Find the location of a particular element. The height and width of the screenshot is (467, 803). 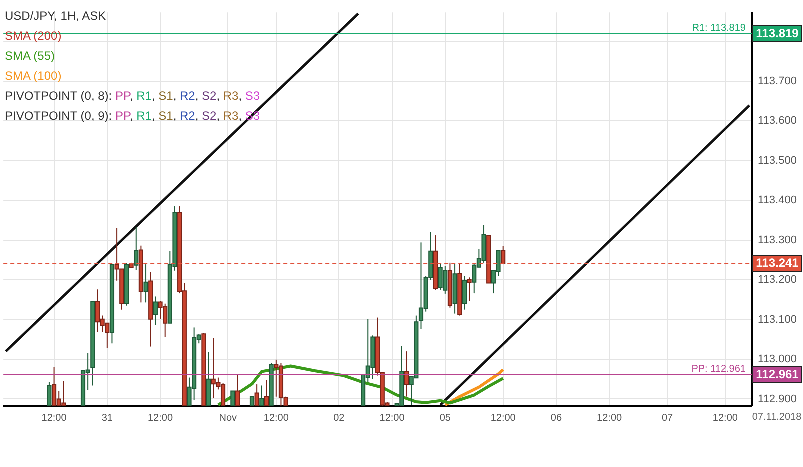

y-tick-label: 113.300 is located at coordinates (777, 240).